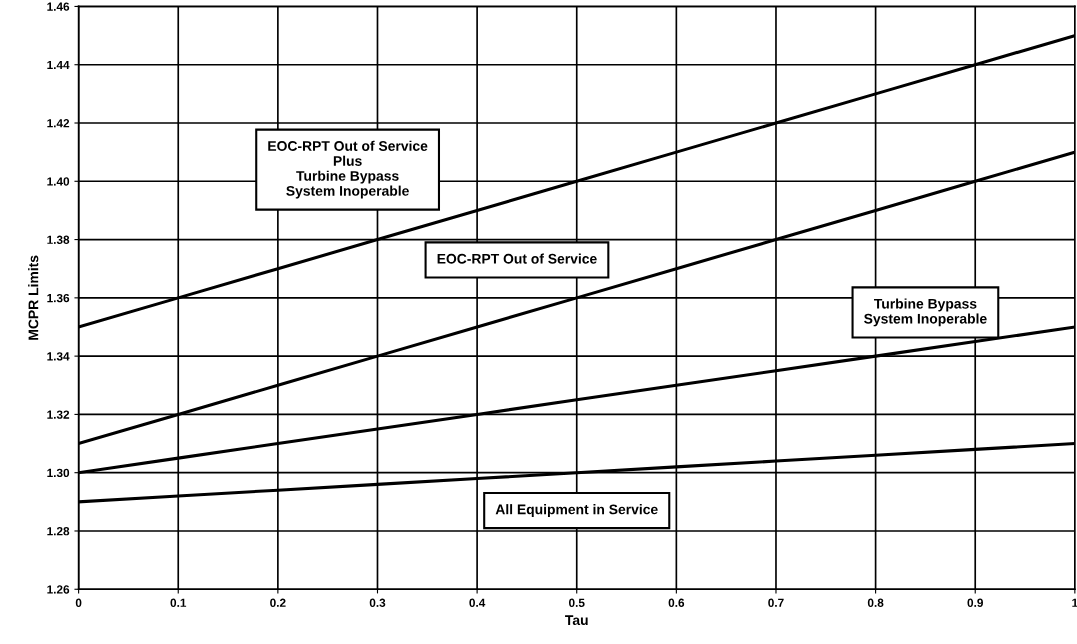  What do you see at coordinates (925, 312) in the screenshot?
I see `series-label: Turbine Bypass System Inoperable` at bounding box center [925, 312].